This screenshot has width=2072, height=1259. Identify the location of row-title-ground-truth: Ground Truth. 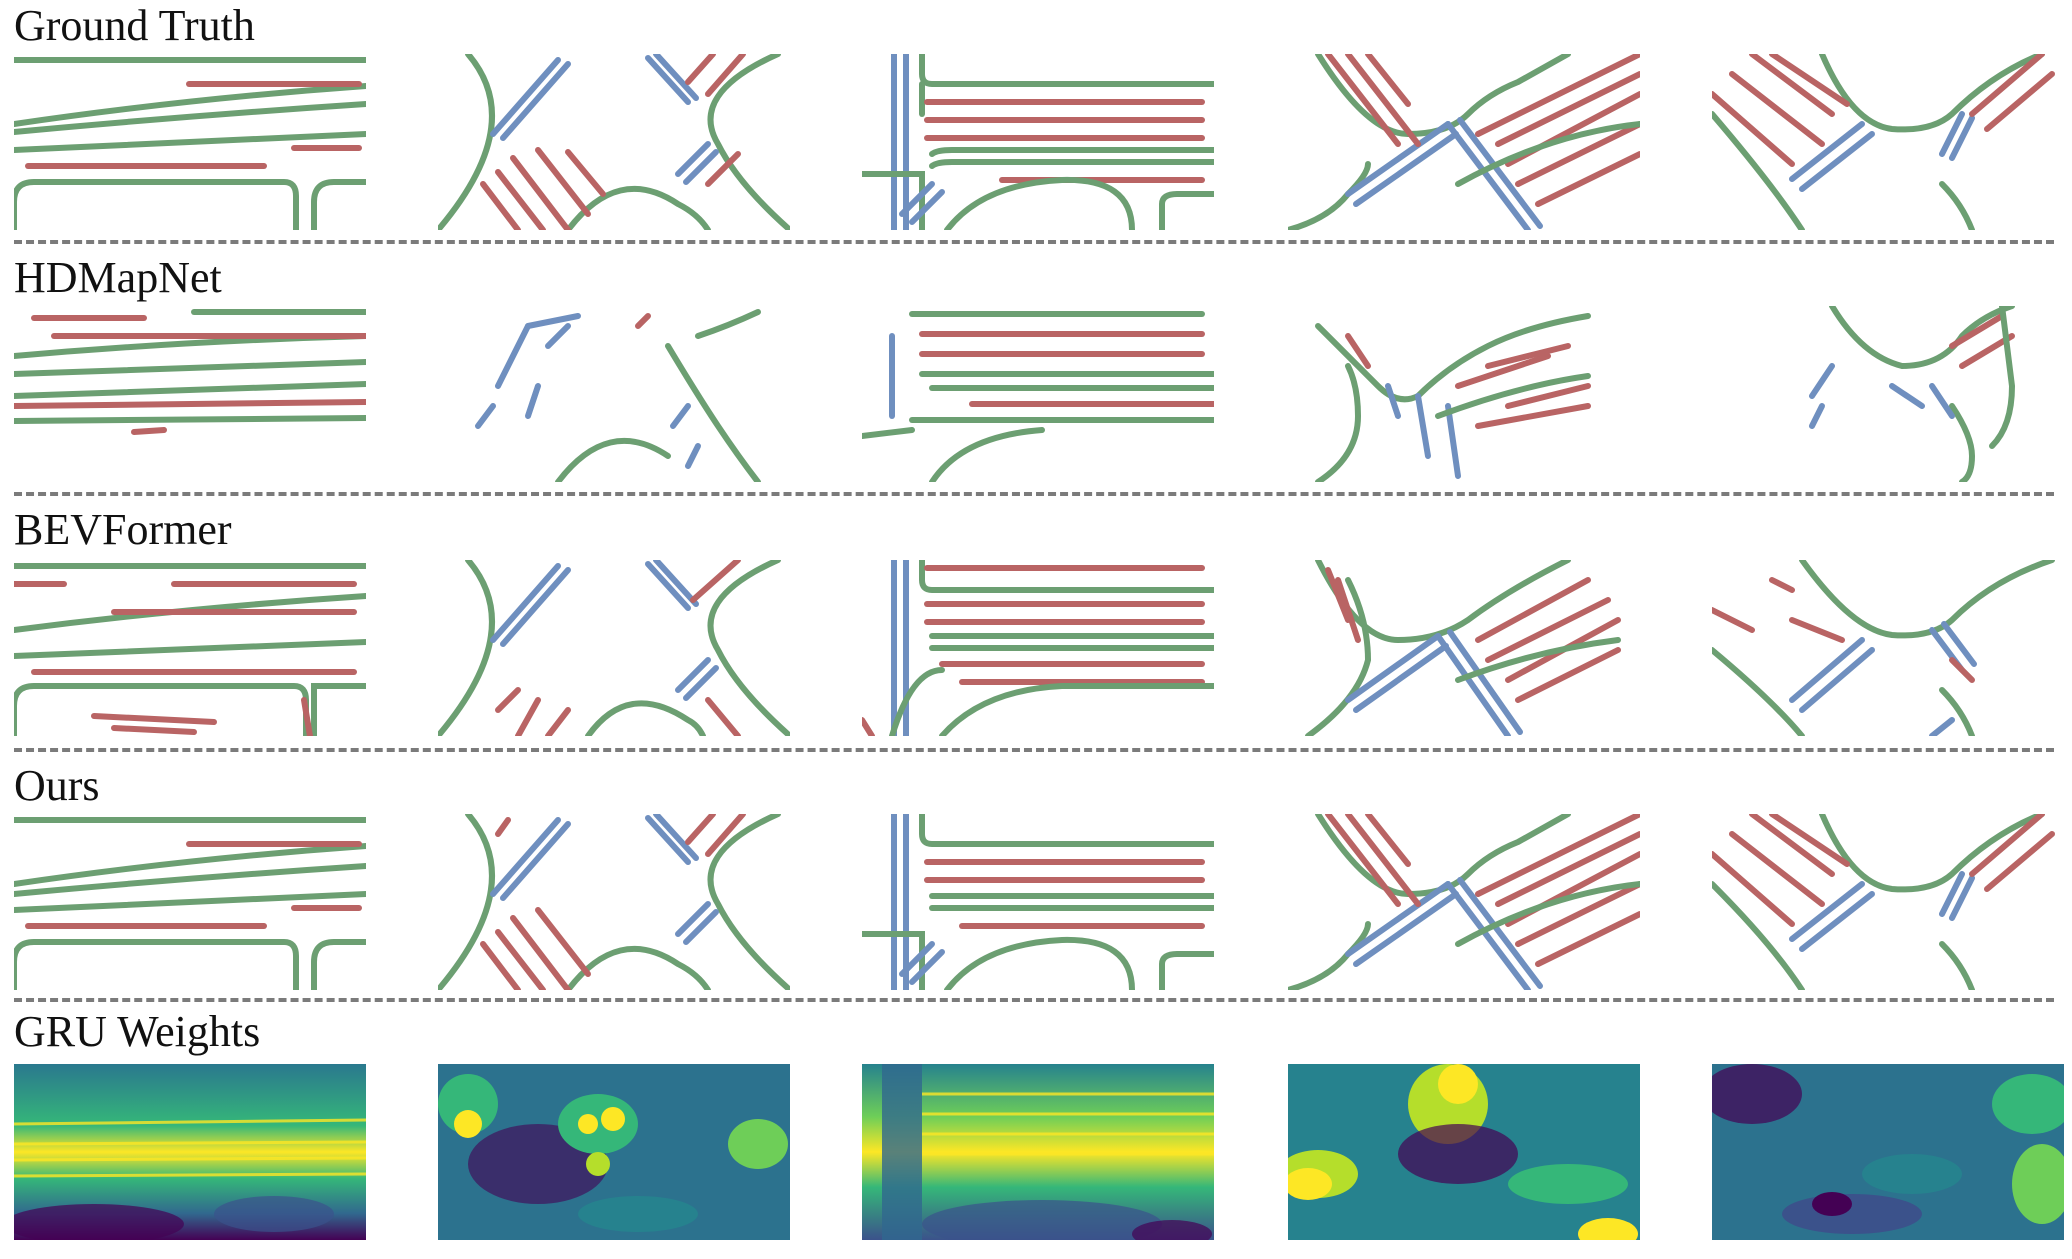
(134, 25).